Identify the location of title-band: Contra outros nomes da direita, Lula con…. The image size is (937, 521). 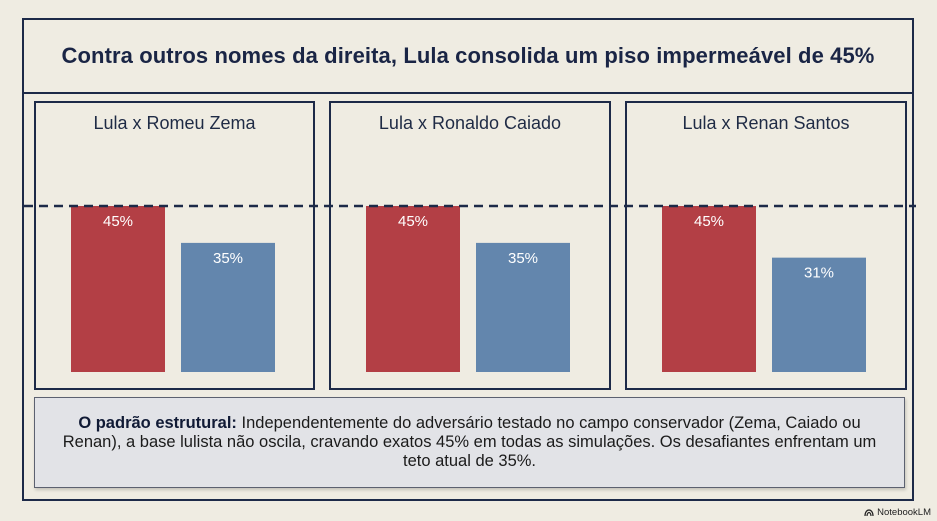
(468, 57).